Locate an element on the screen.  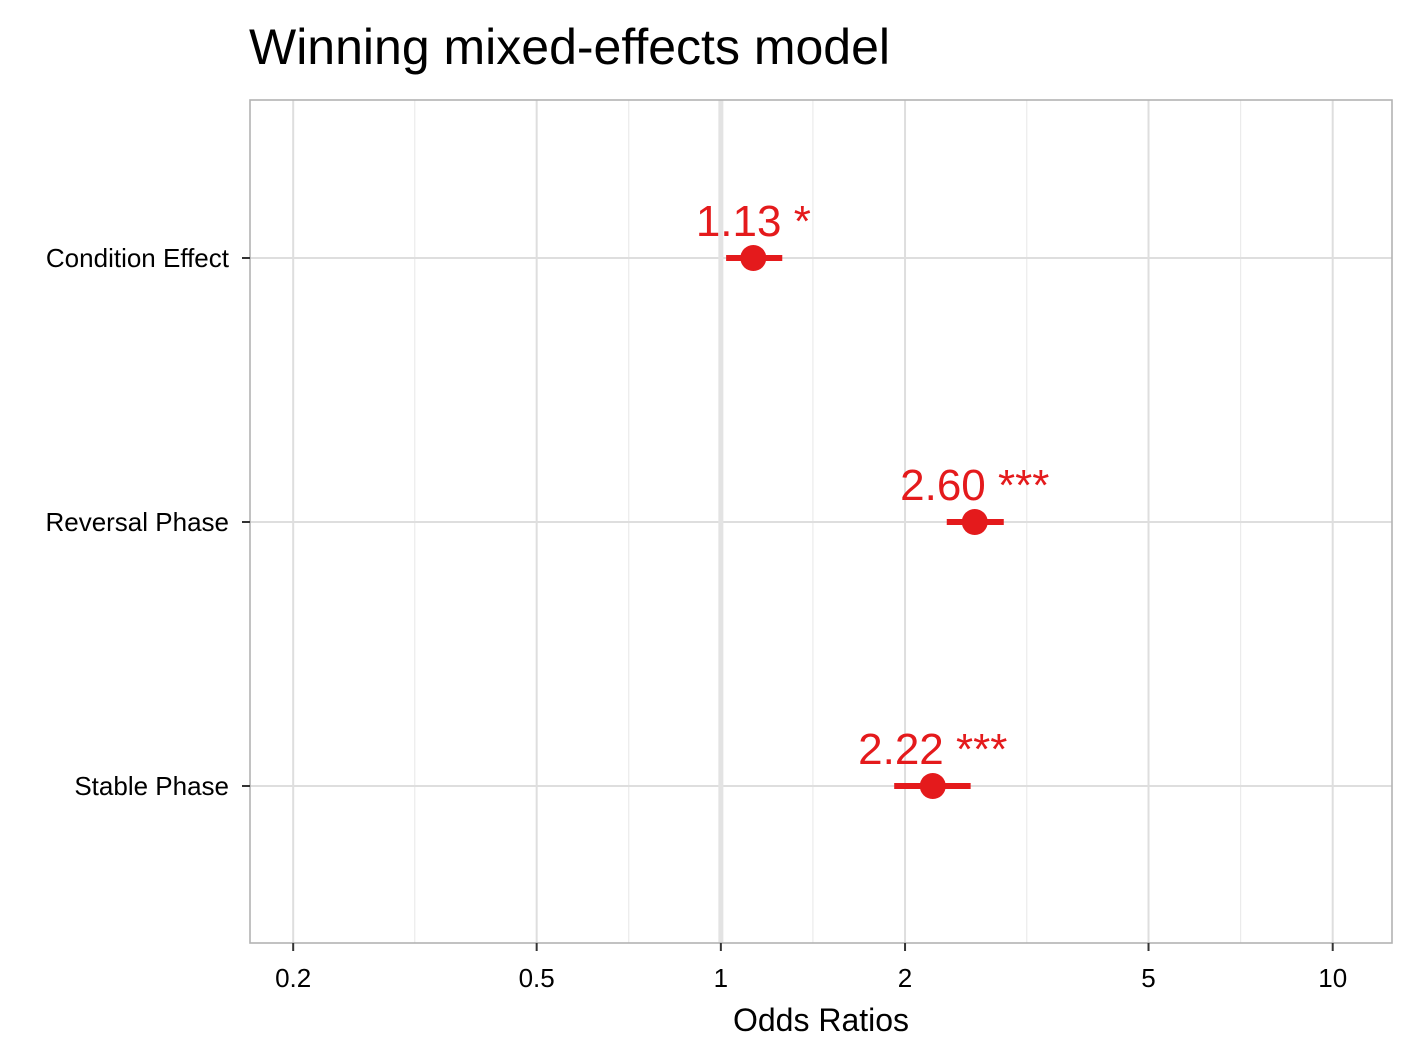
estimate-label: 2.22 *** is located at coordinates (932, 749).